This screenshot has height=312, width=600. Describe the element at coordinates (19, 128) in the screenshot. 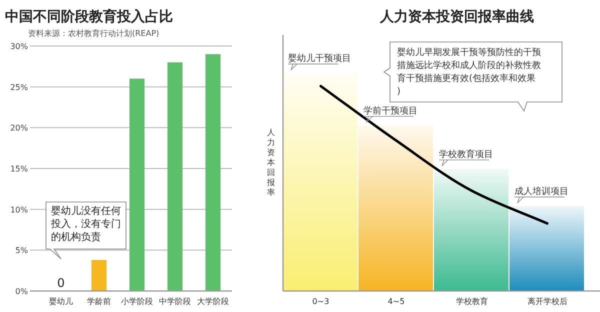

I see `y-tick-label: 20%` at that location.